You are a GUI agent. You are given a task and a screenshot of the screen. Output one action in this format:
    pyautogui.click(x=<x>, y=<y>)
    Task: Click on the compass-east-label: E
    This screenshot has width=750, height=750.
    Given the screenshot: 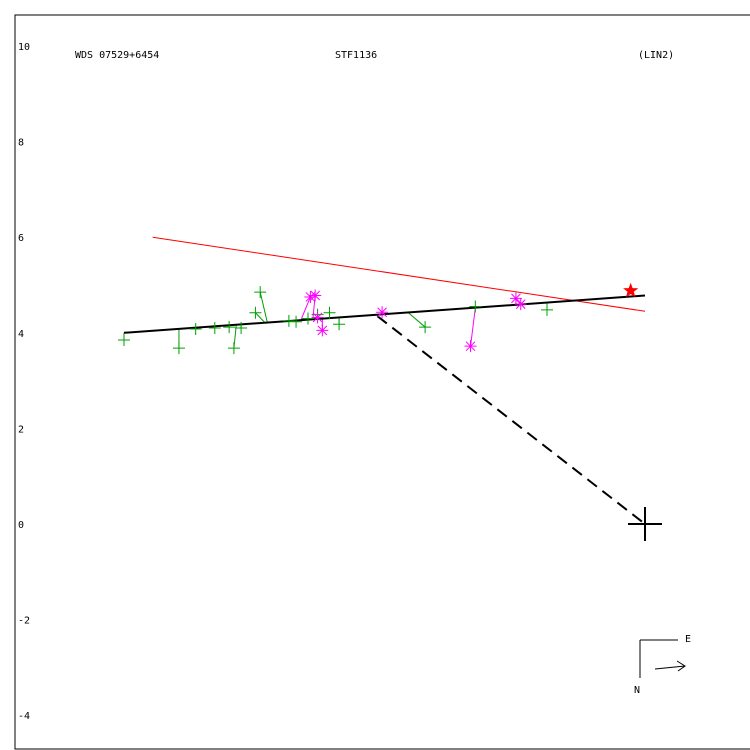 What is the action you would take?
    pyautogui.click(x=688, y=639)
    